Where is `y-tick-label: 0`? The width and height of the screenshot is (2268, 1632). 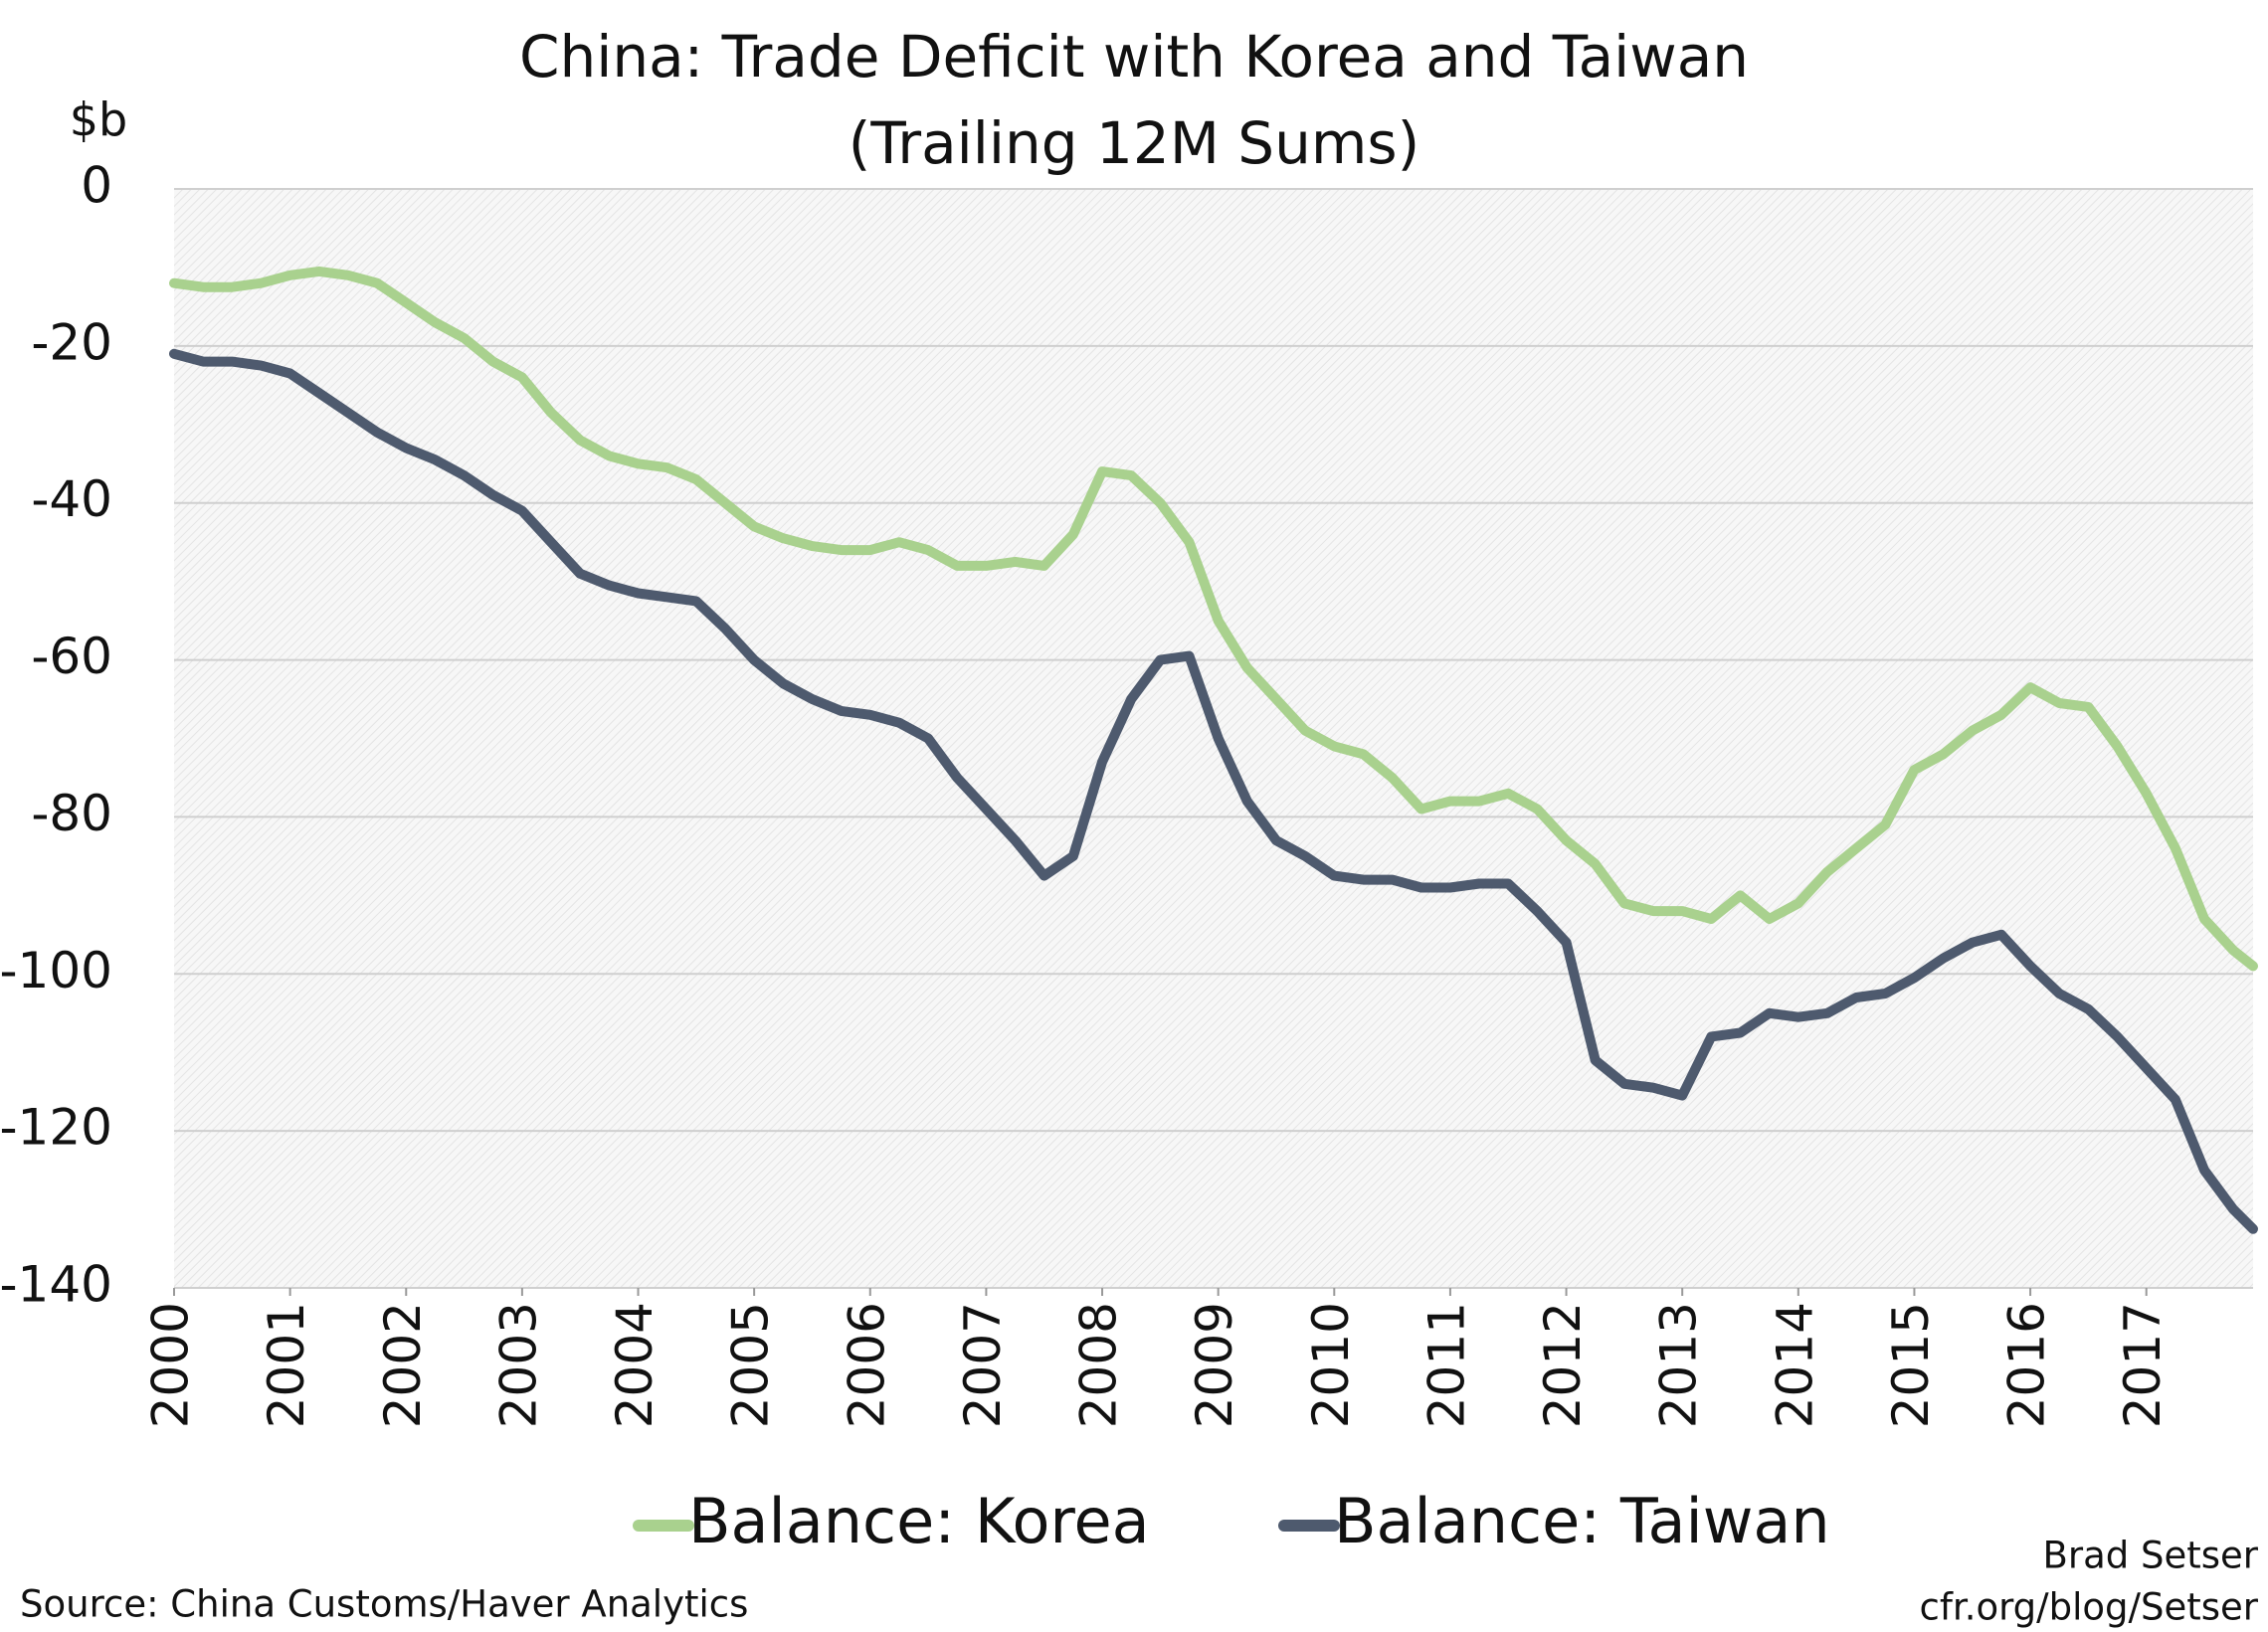 y-tick-label: 0 is located at coordinates (96, 186).